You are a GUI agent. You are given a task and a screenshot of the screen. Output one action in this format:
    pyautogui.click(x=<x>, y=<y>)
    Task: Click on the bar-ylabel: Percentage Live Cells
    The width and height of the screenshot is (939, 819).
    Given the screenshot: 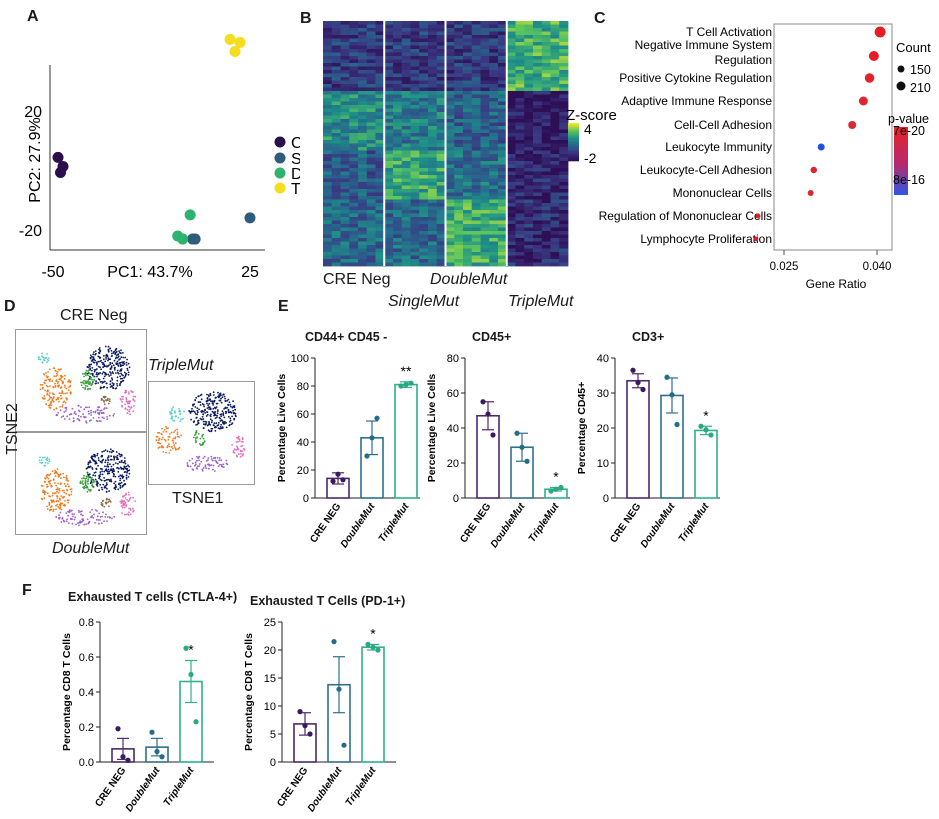 What is the action you would take?
    pyautogui.click(x=432, y=428)
    